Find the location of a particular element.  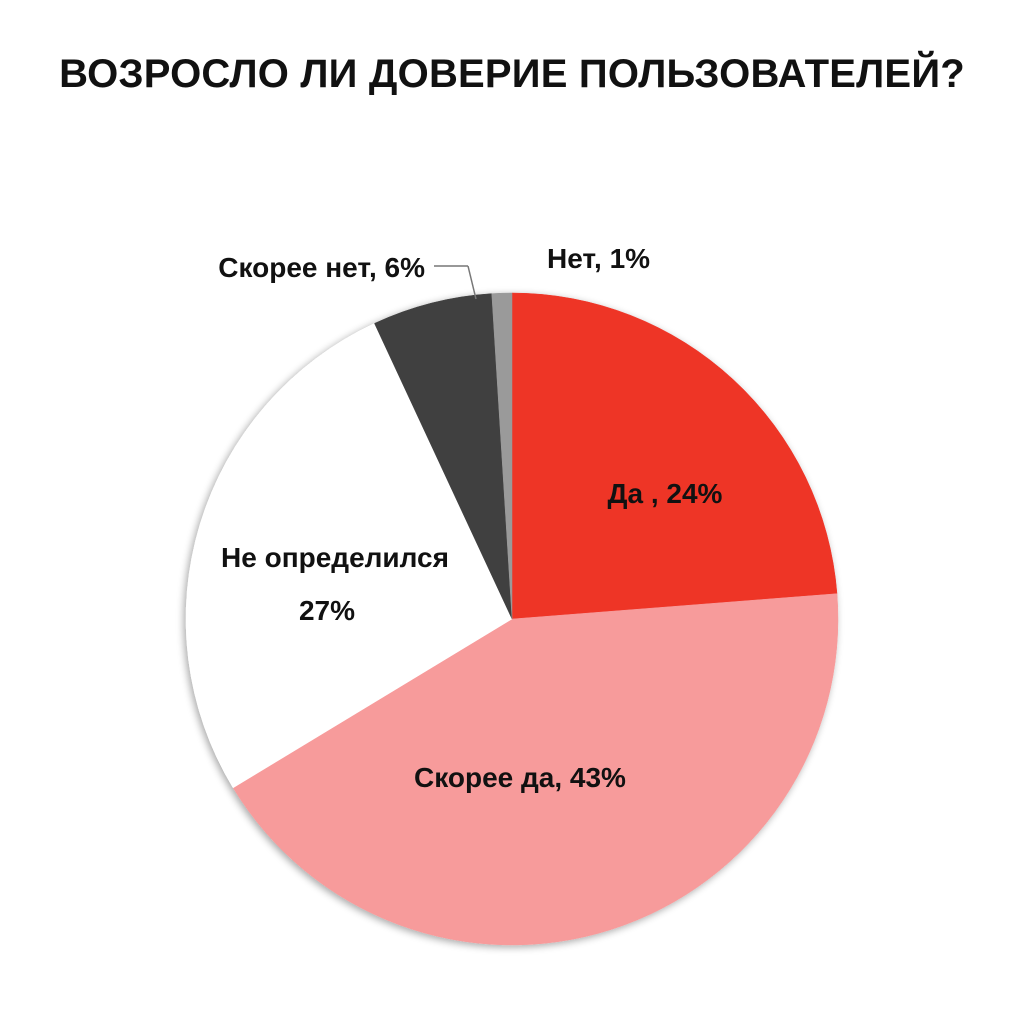

slice-label-skoree-net: Скорее нет, 6% is located at coordinates (321, 267).